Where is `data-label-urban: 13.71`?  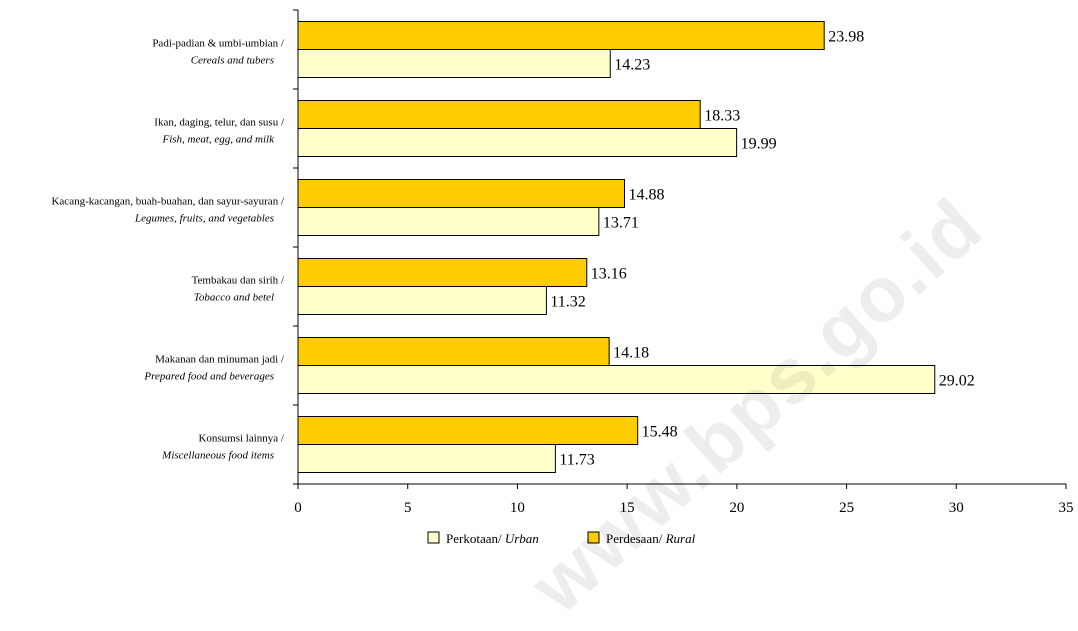
data-label-urban: 13.71 is located at coordinates (621, 223).